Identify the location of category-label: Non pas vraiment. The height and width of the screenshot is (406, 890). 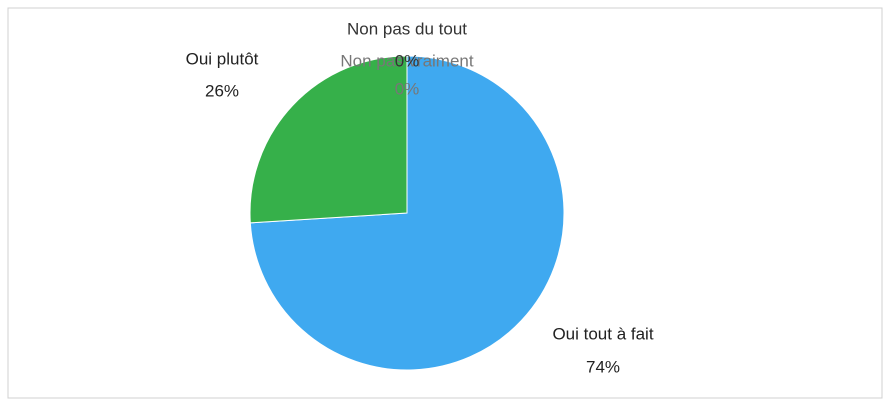
(407, 60).